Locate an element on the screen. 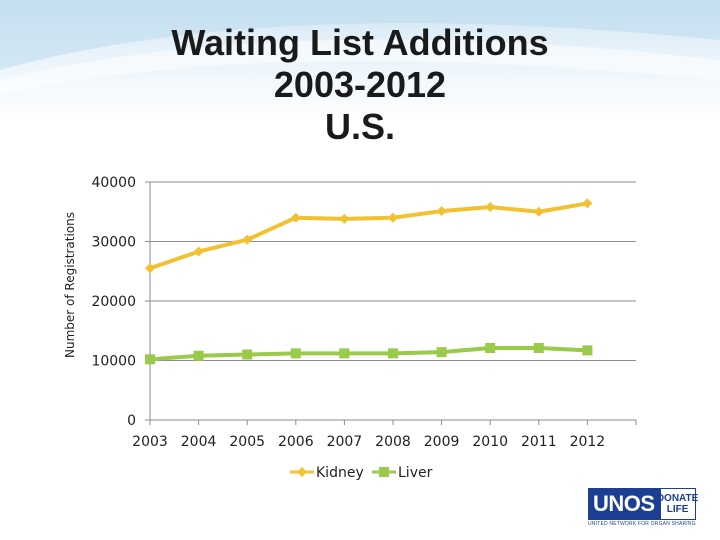 The width and height of the screenshot is (720, 540). x-tick-label: 2008 is located at coordinates (393, 442).